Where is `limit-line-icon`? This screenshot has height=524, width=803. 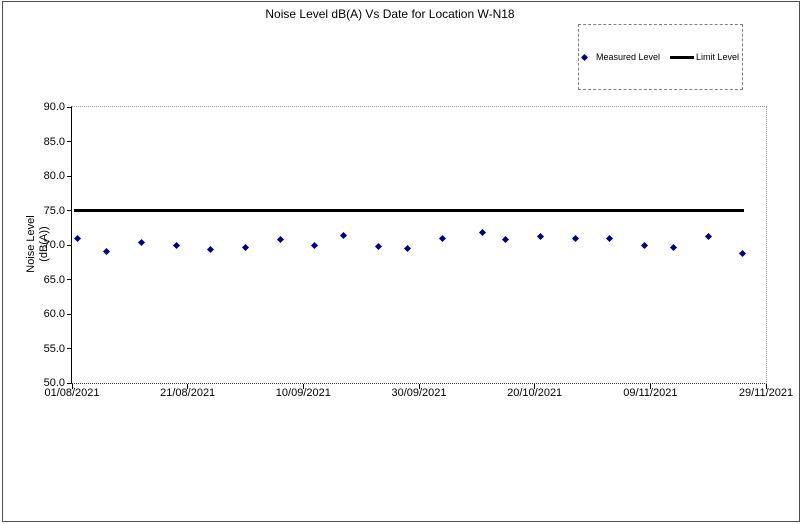 limit-line-icon is located at coordinates (682, 57).